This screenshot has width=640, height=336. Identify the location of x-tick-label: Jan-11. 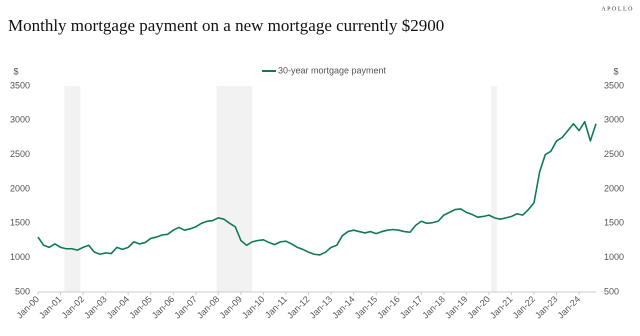
(276, 307).